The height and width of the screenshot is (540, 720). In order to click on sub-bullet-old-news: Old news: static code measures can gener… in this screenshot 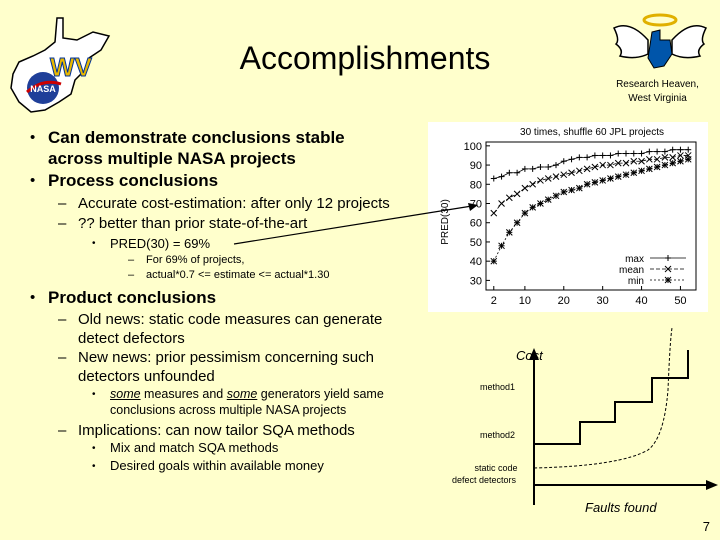, I will do `click(230, 329)`.